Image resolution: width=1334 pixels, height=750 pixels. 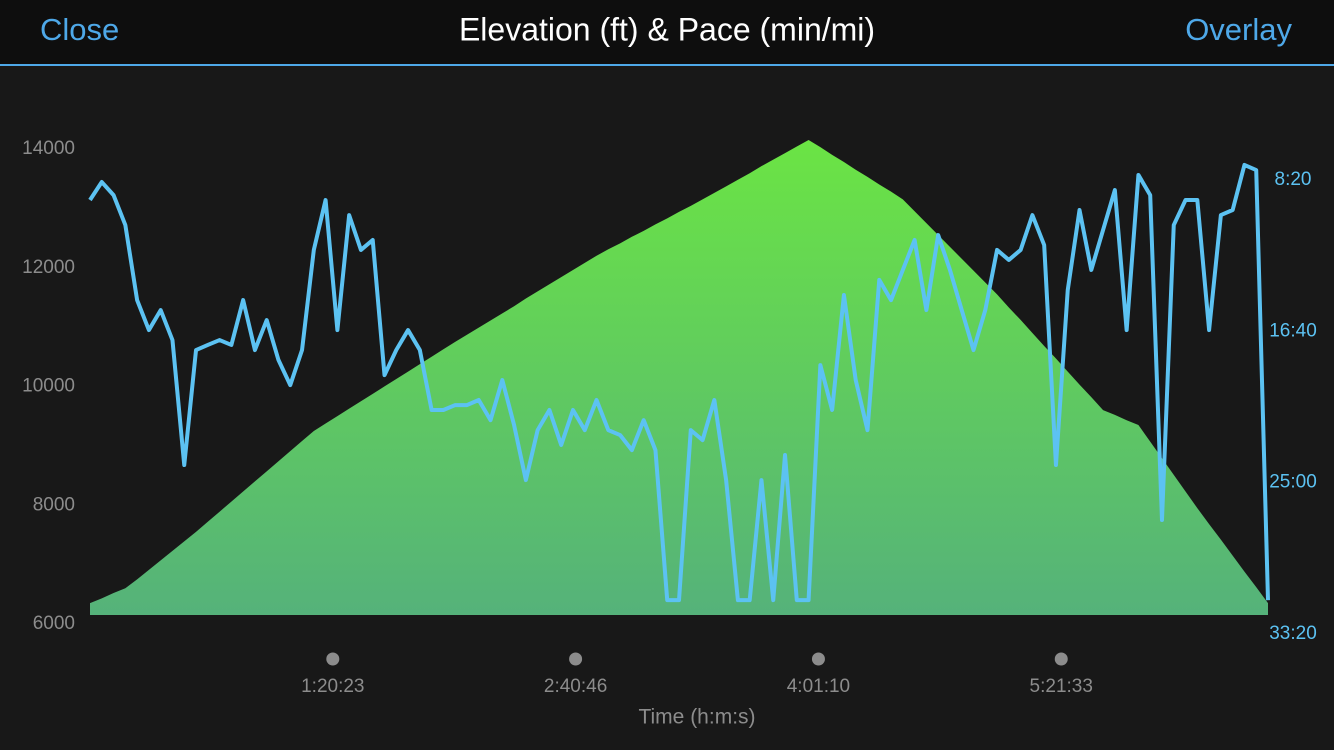 What do you see at coordinates (1293, 482) in the screenshot?
I see `y2-tick-label: 25:00` at bounding box center [1293, 482].